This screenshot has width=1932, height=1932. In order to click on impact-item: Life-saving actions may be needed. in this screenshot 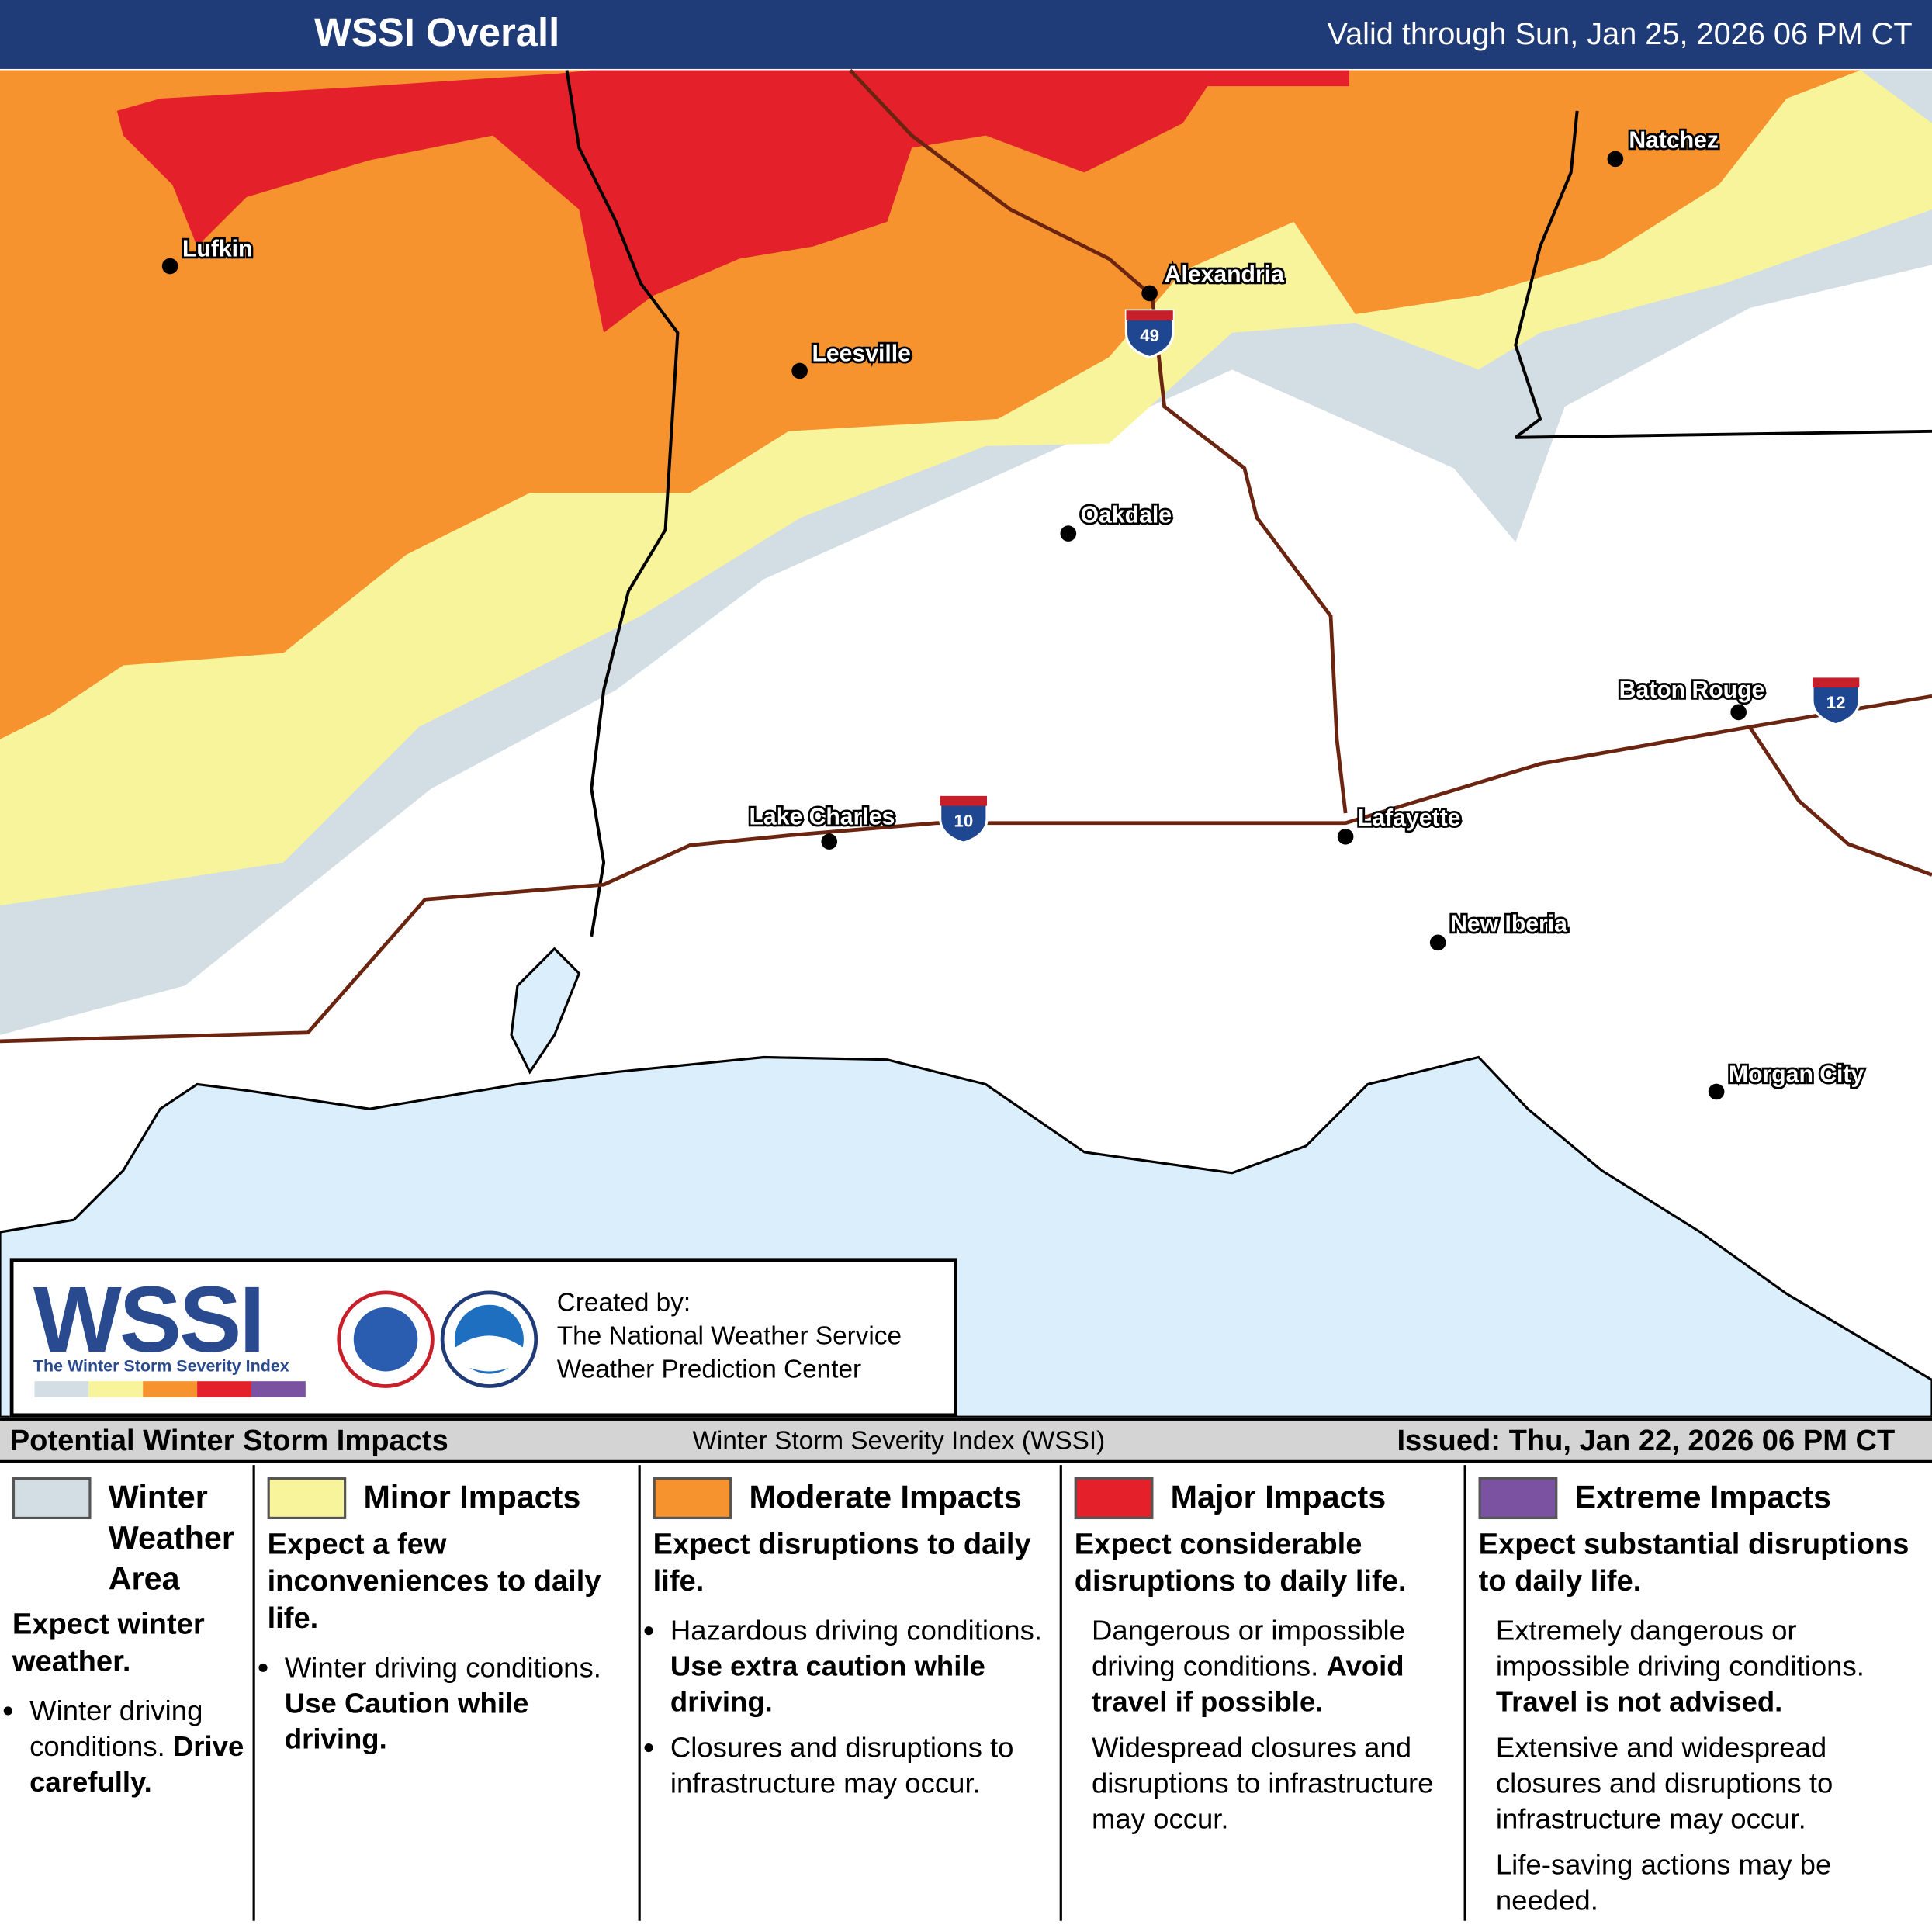, I will do `click(1710, 1882)`.